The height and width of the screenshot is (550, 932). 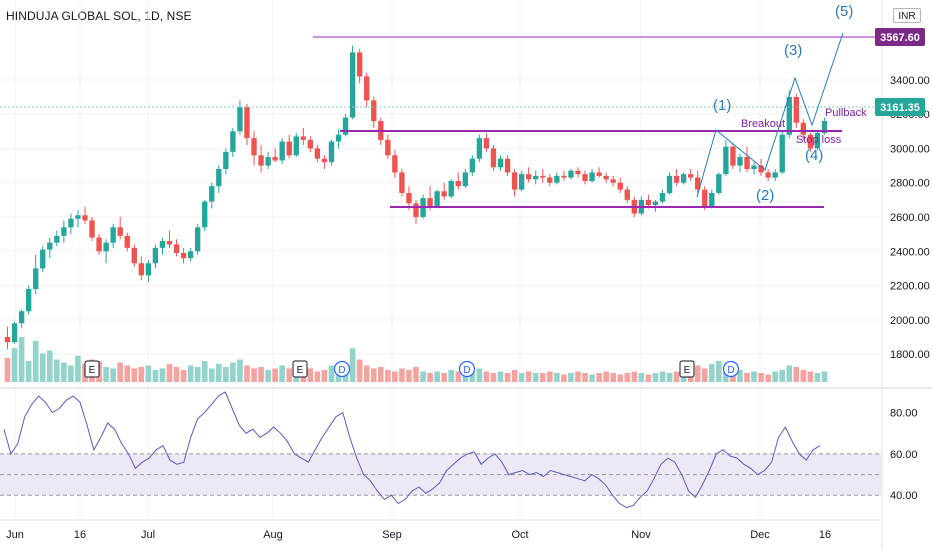 What do you see at coordinates (900, 108) in the screenshot?
I see `price-tag: 3161.35` at bounding box center [900, 108].